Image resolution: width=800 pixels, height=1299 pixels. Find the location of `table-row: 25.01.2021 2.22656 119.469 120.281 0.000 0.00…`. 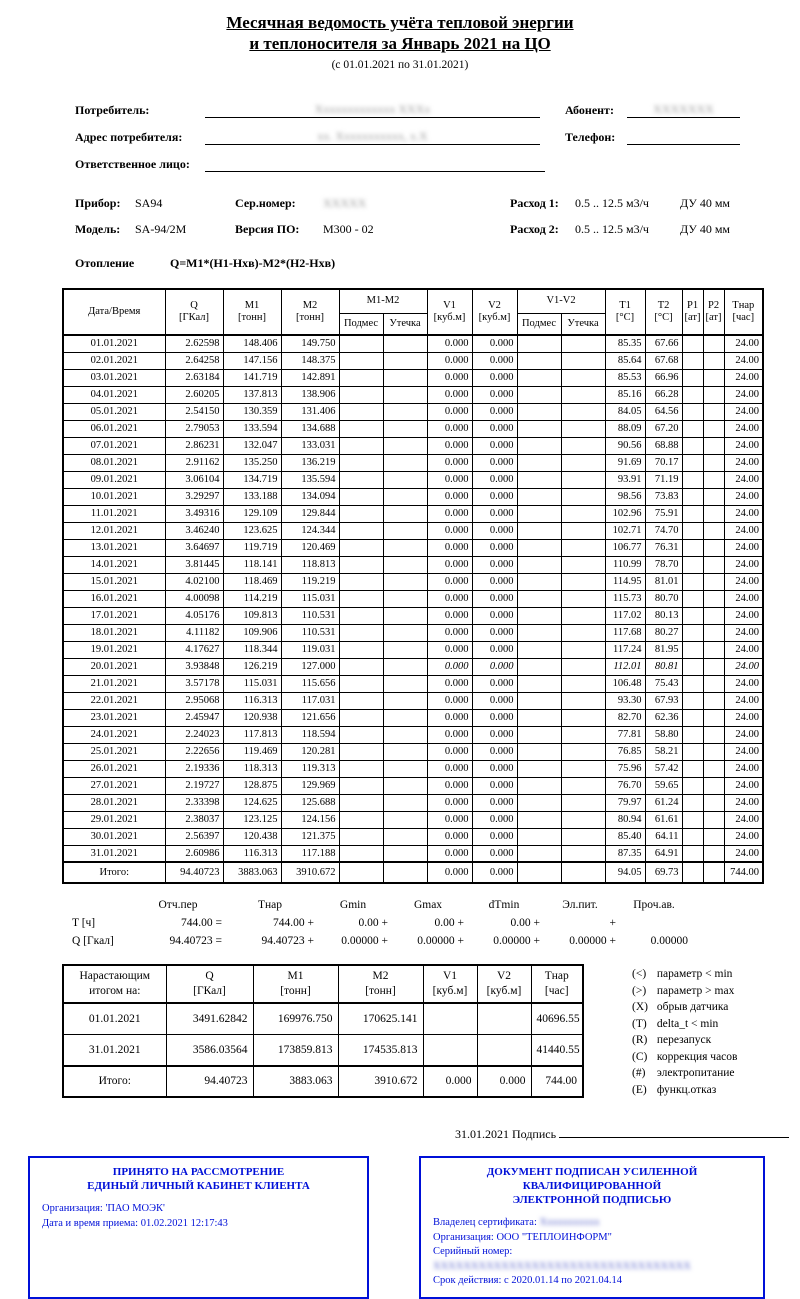

table-row: 25.01.2021 2.22656 119.469 120.281 0.000 0.00… is located at coordinates (413, 751).